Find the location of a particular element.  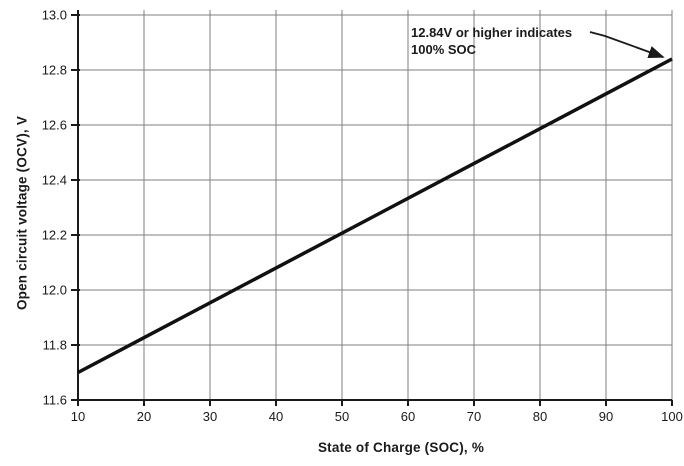

y-tick-label: 11.8 is located at coordinates (55, 345).